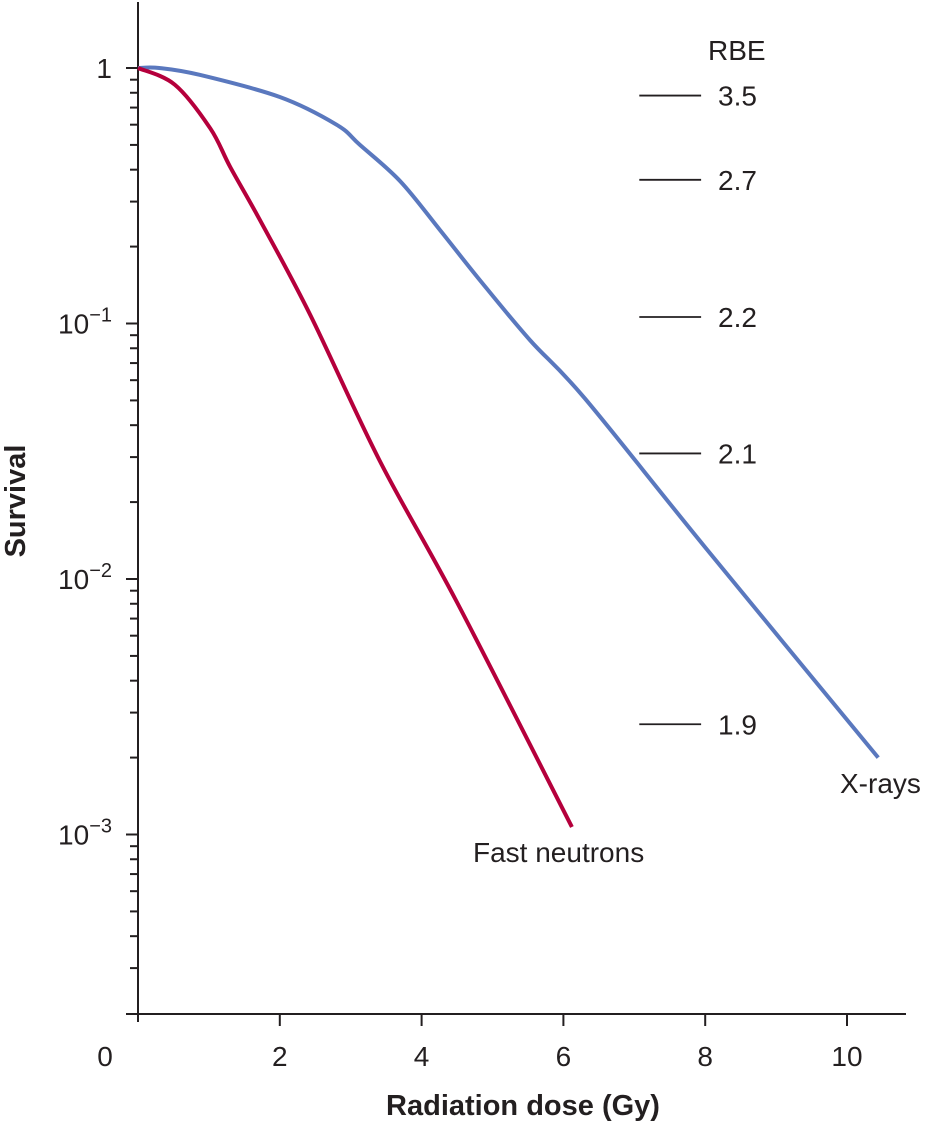 The image size is (935, 1122). What do you see at coordinates (105, 1056) in the screenshot?
I see `x-tick-label: 0` at bounding box center [105, 1056].